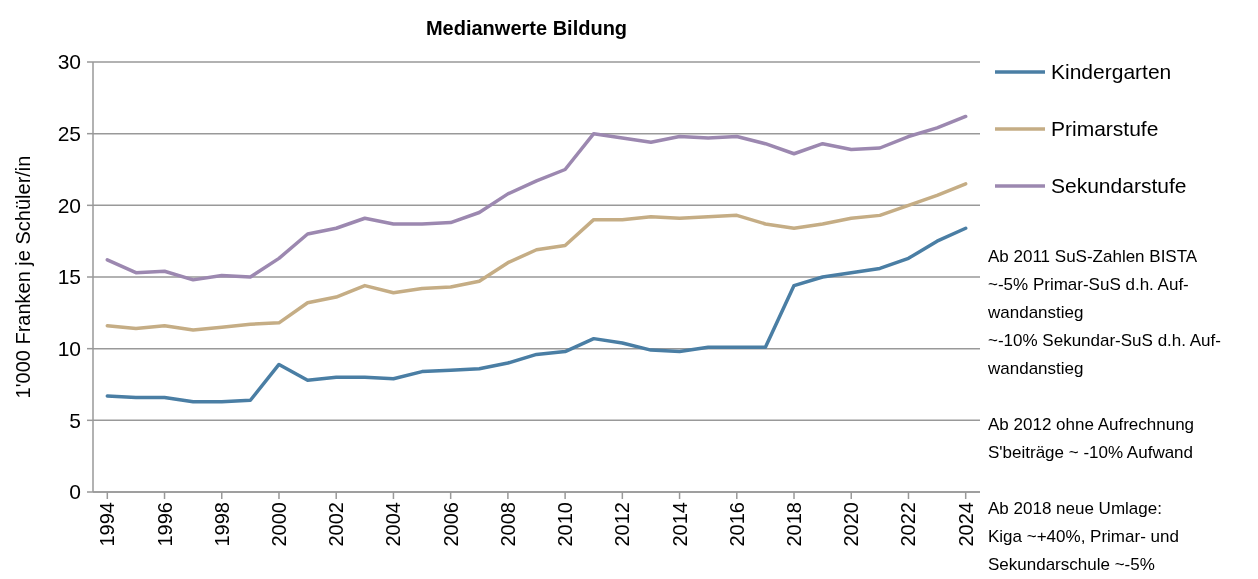  Describe the element at coordinates (908, 524) in the screenshot. I see `x-tick-label: 2022` at that location.